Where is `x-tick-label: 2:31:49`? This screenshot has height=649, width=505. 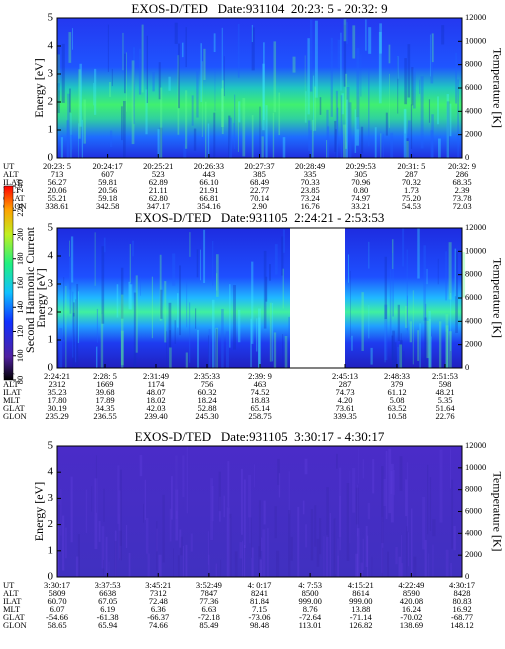 x-tick-label: 2:31:49 is located at coordinates (156, 376).